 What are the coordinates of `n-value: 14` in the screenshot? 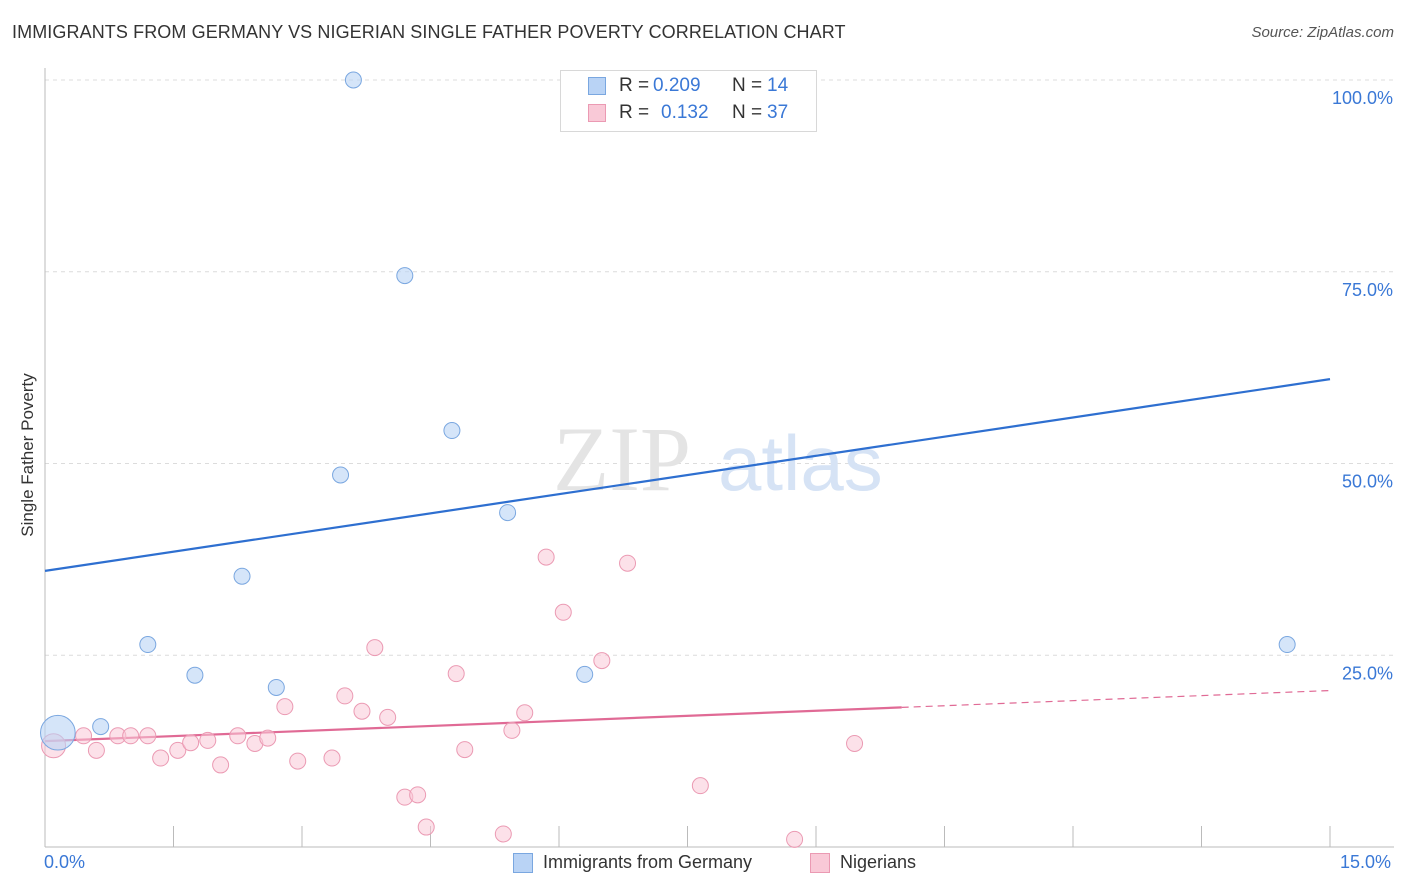 It's located at (778, 85).